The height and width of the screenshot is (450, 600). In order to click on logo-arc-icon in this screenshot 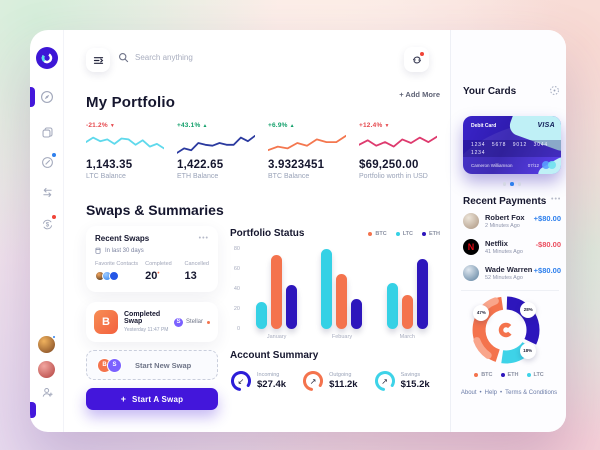, I will do `click(47, 58)`.